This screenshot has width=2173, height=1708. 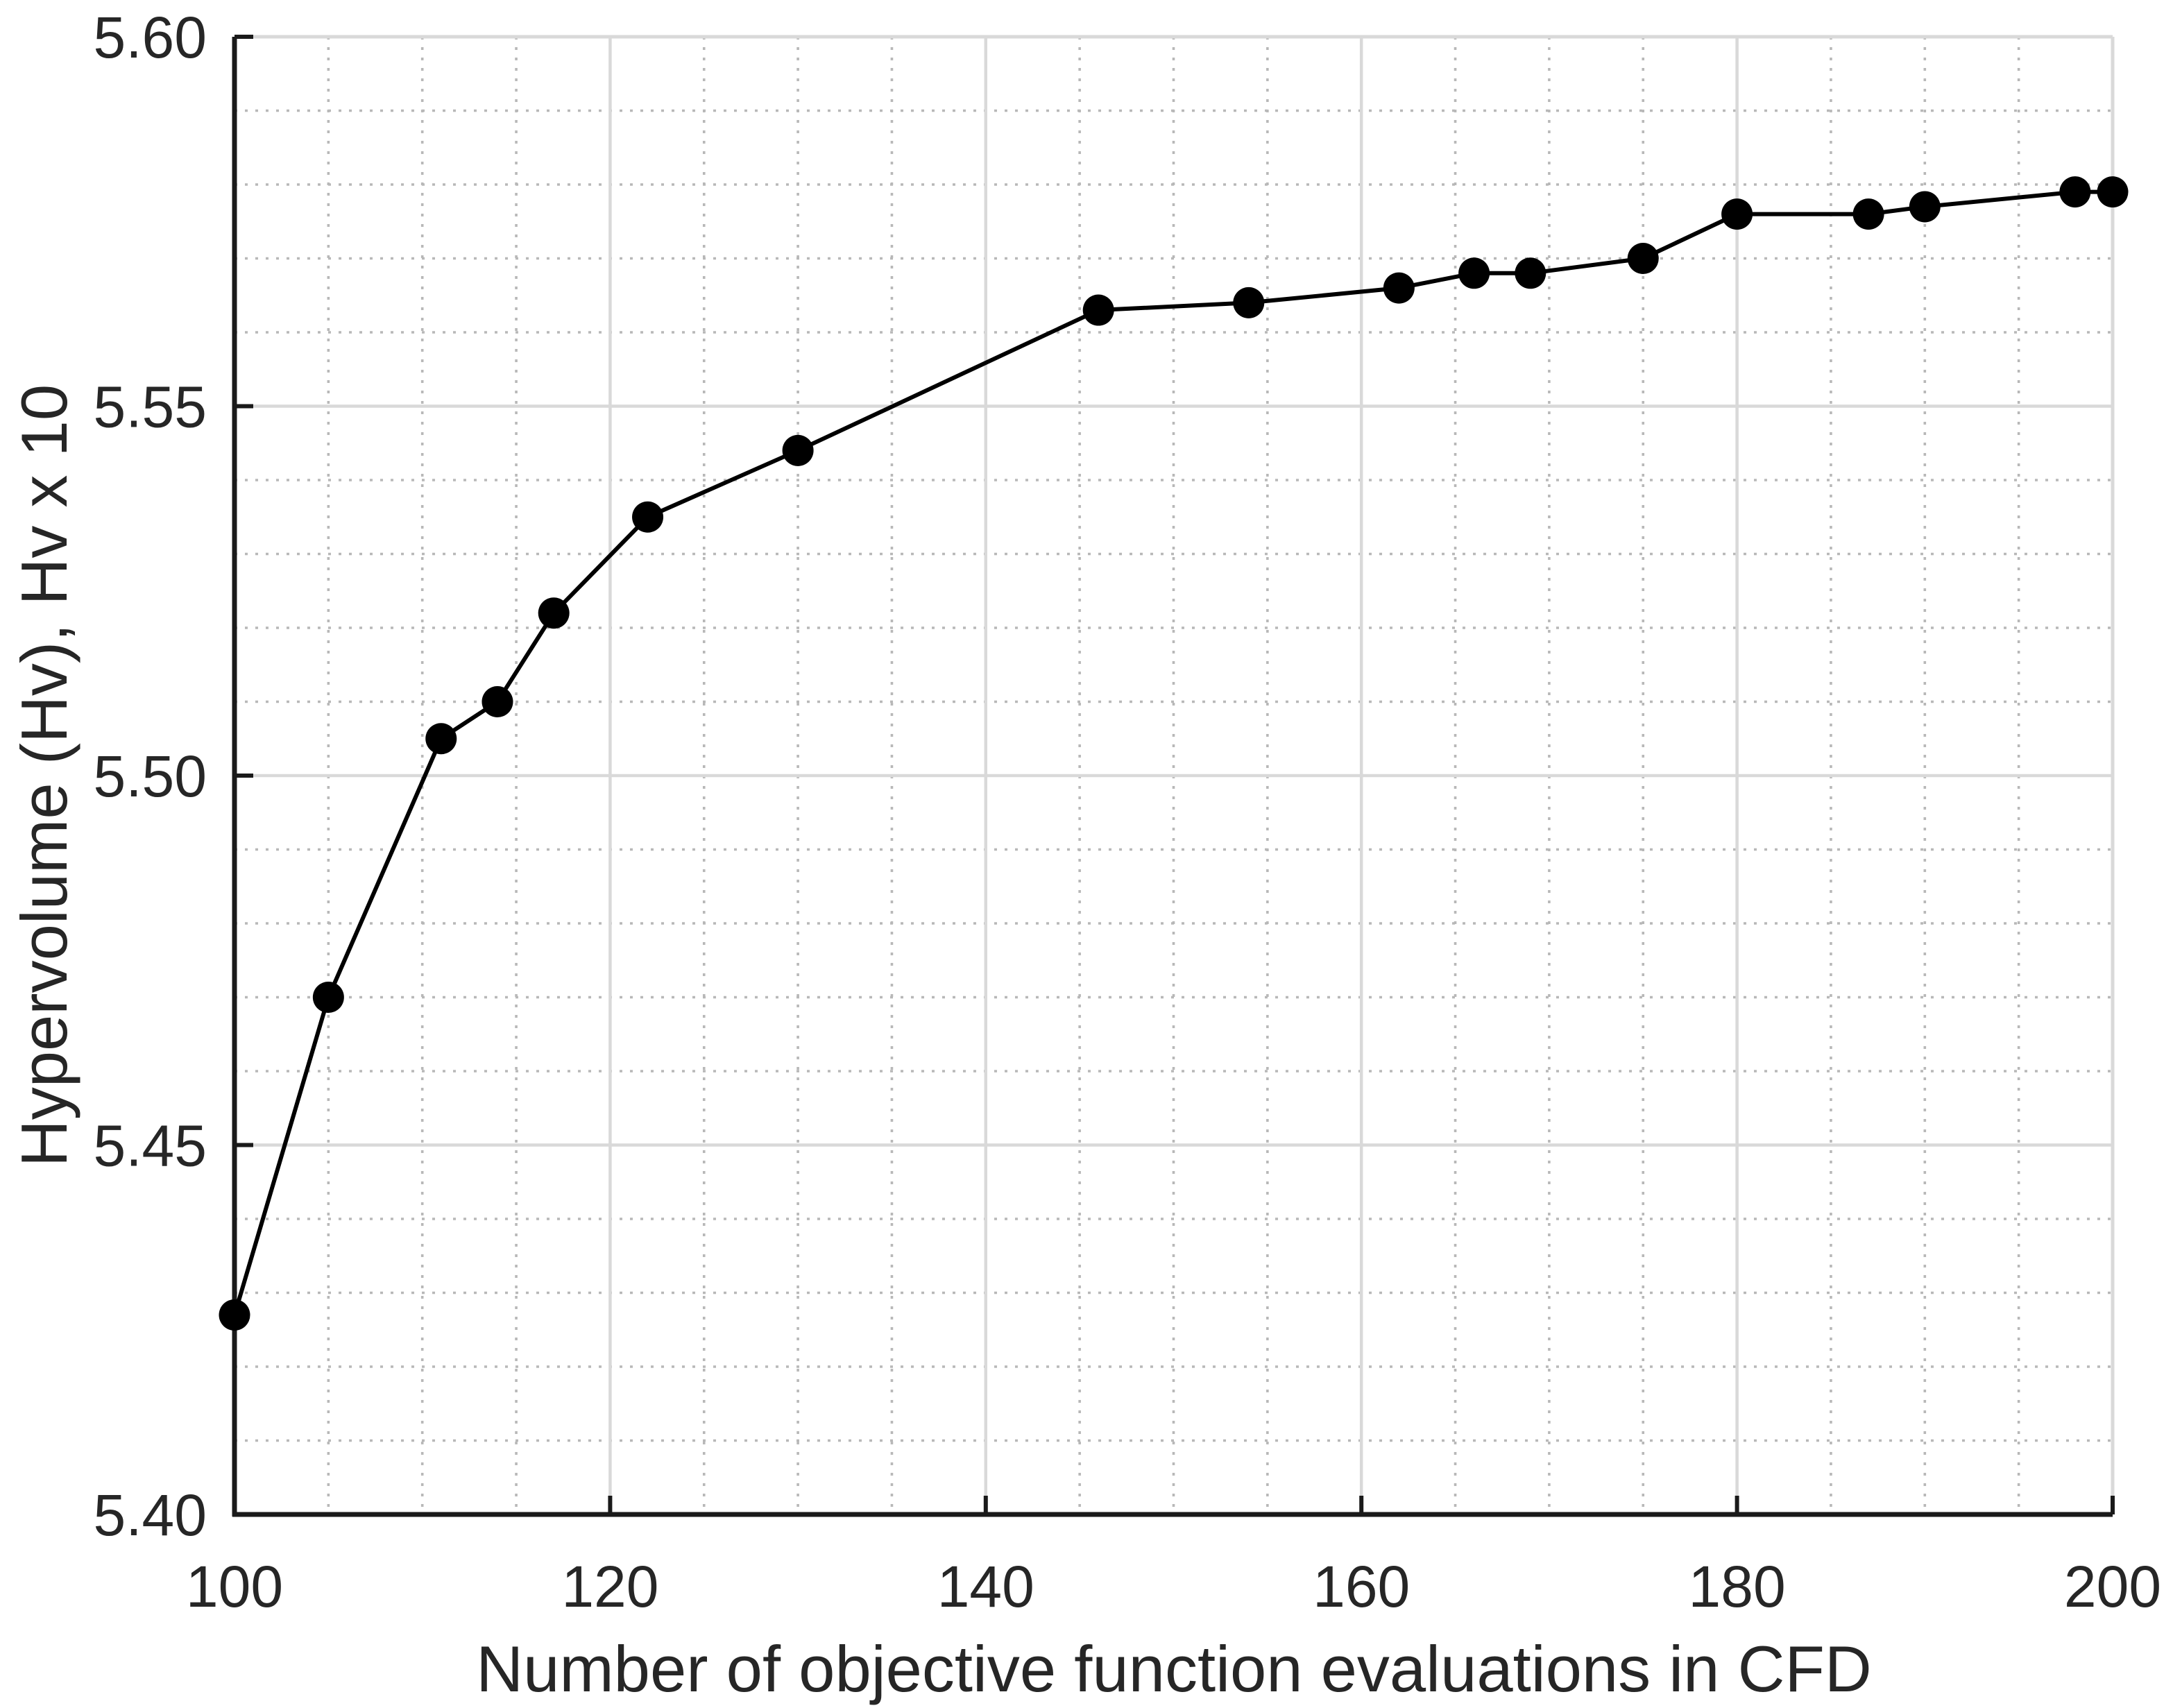 What do you see at coordinates (150, 776) in the screenshot?
I see `y-tick-label: 5.50` at bounding box center [150, 776].